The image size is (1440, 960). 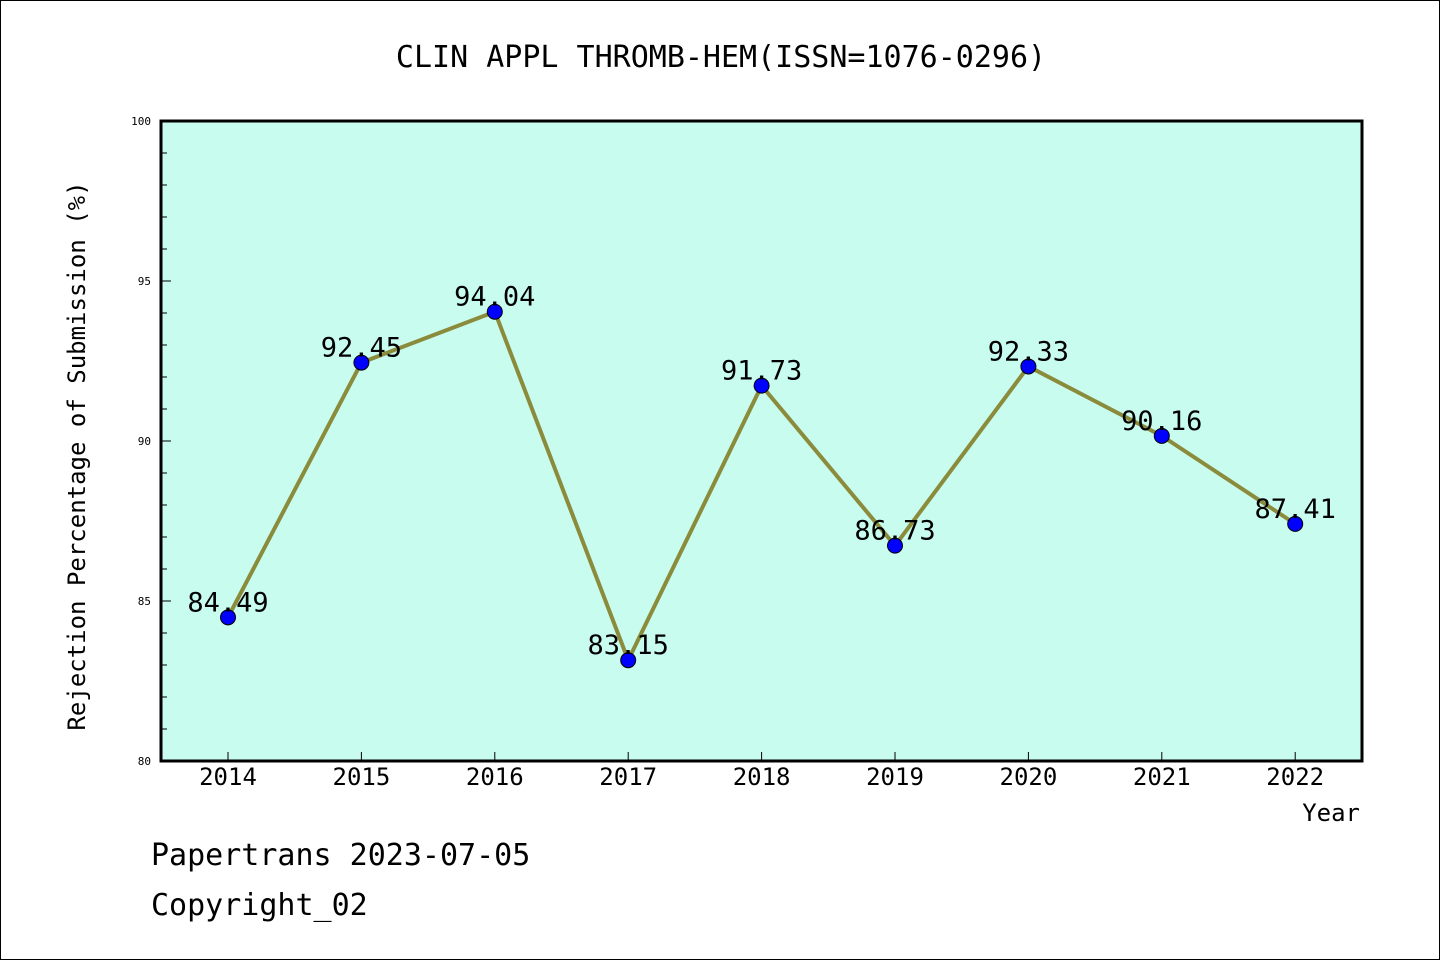 What do you see at coordinates (894, 531) in the screenshot?
I see `data-label: 86.73` at bounding box center [894, 531].